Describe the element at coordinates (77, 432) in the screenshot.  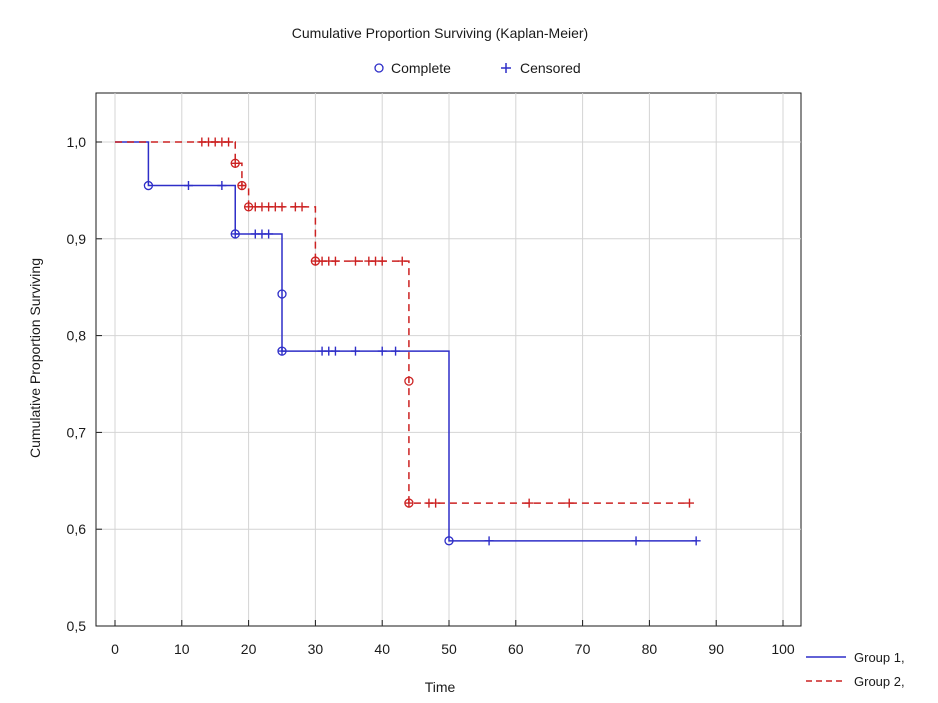
I see `y-tick-label: 0,7` at that location.